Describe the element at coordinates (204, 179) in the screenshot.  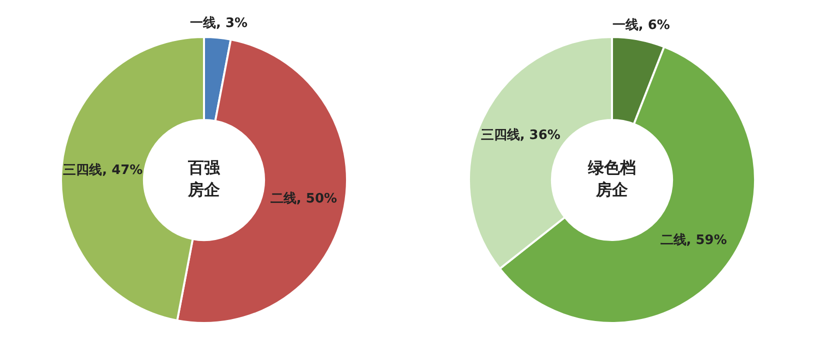
I see `text: 百强房企` at that location.